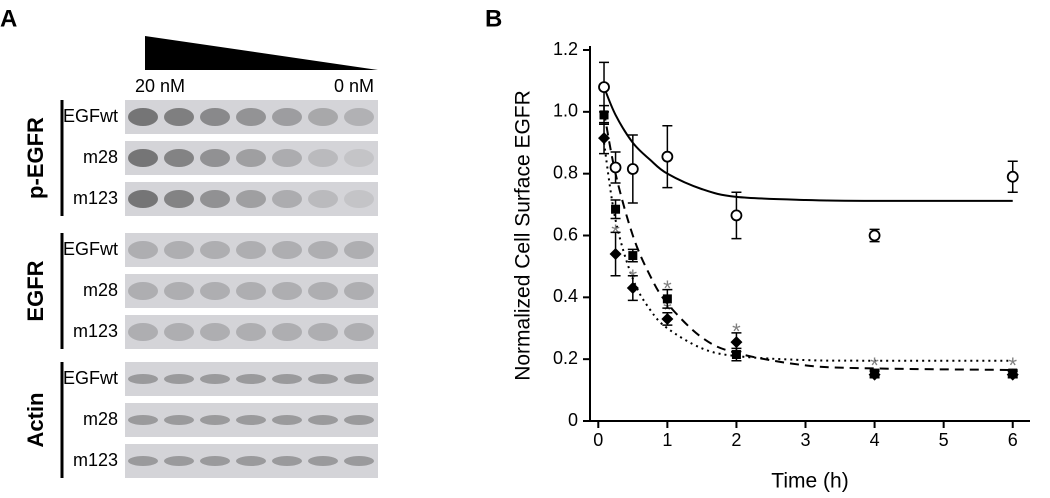 The height and width of the screenshot is (498, 1050). I want to click on panel-label: B, so click(493, 18).